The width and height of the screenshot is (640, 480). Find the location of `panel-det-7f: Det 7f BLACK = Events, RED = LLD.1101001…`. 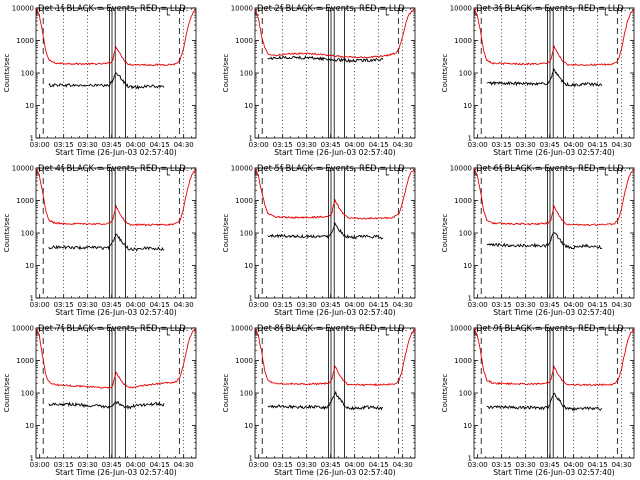

panel-det-7f: Det 7f BLACK = Events, RED = LLD.1101001… is located at coordinates (100, 400).